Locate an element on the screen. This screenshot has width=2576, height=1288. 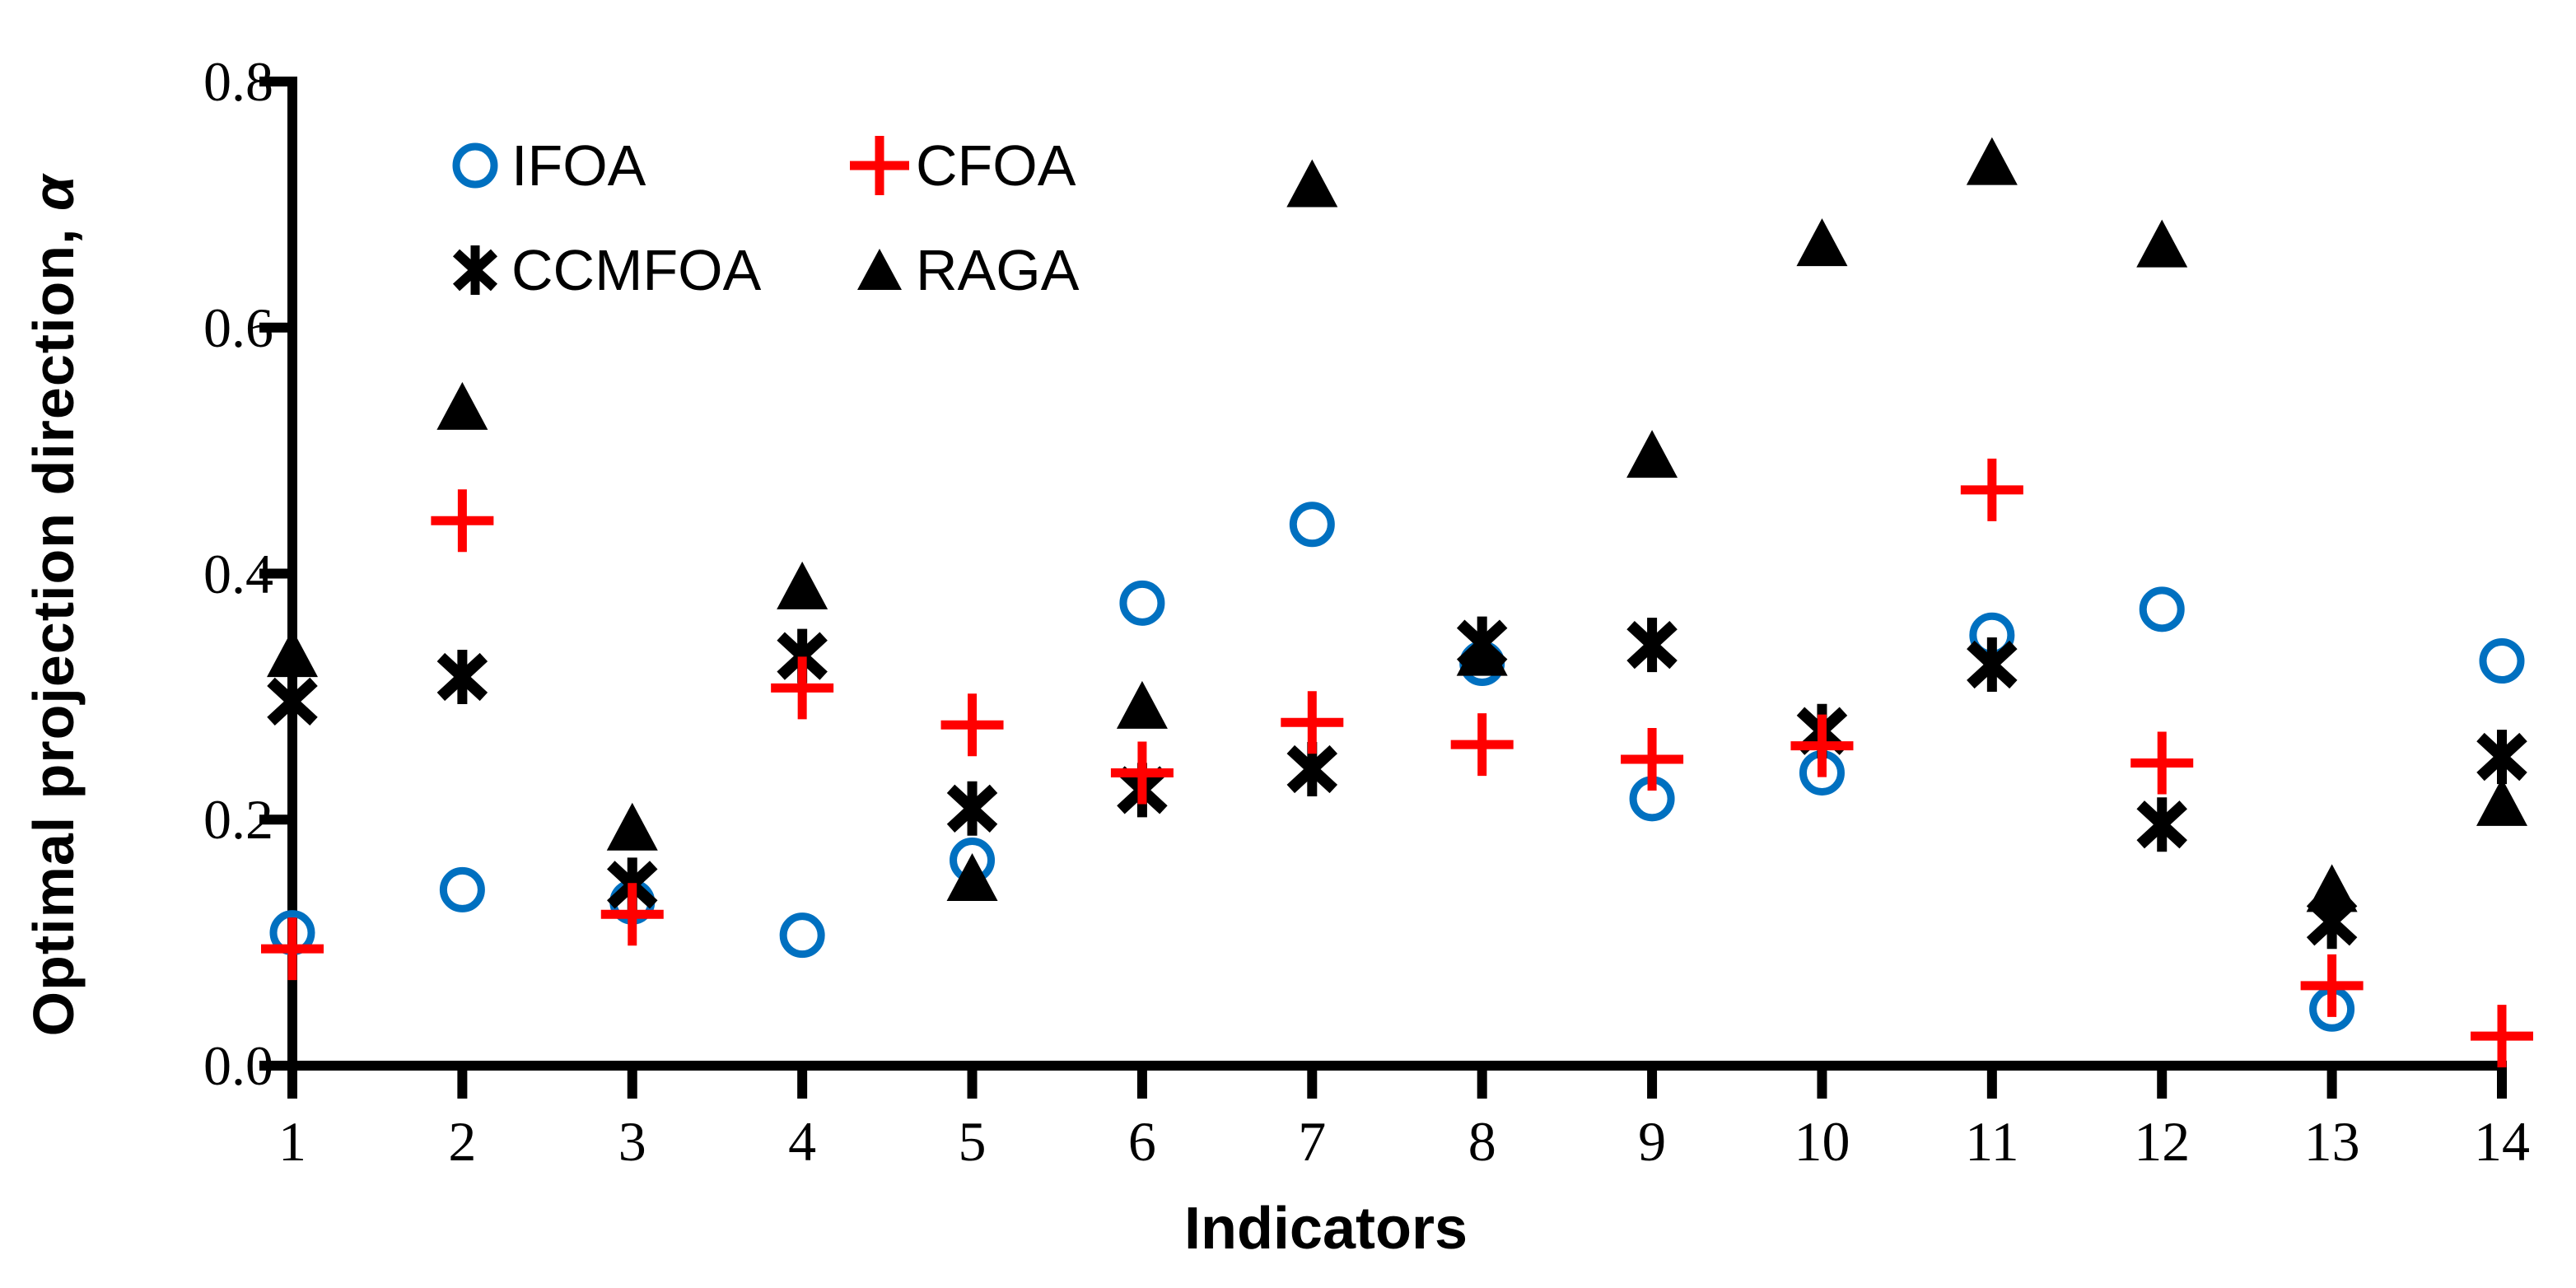
x-tick-label-11: 11 is located at coordinates (1992, 1141).